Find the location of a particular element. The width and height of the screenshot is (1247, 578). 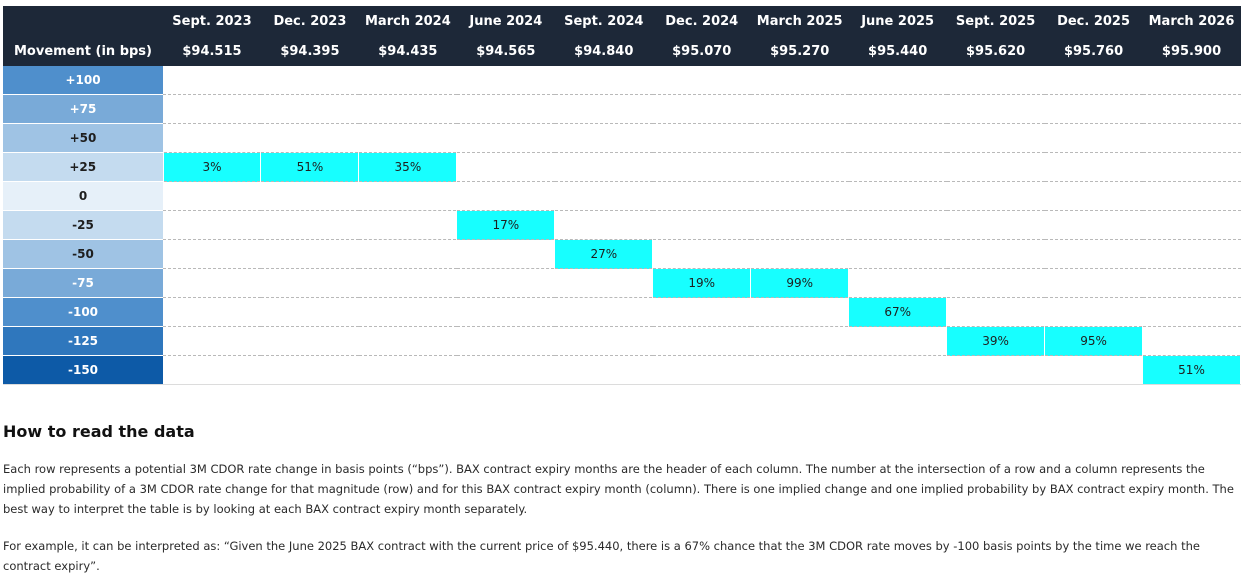

table-row: -100 67% is located at coordinates (622, 312).